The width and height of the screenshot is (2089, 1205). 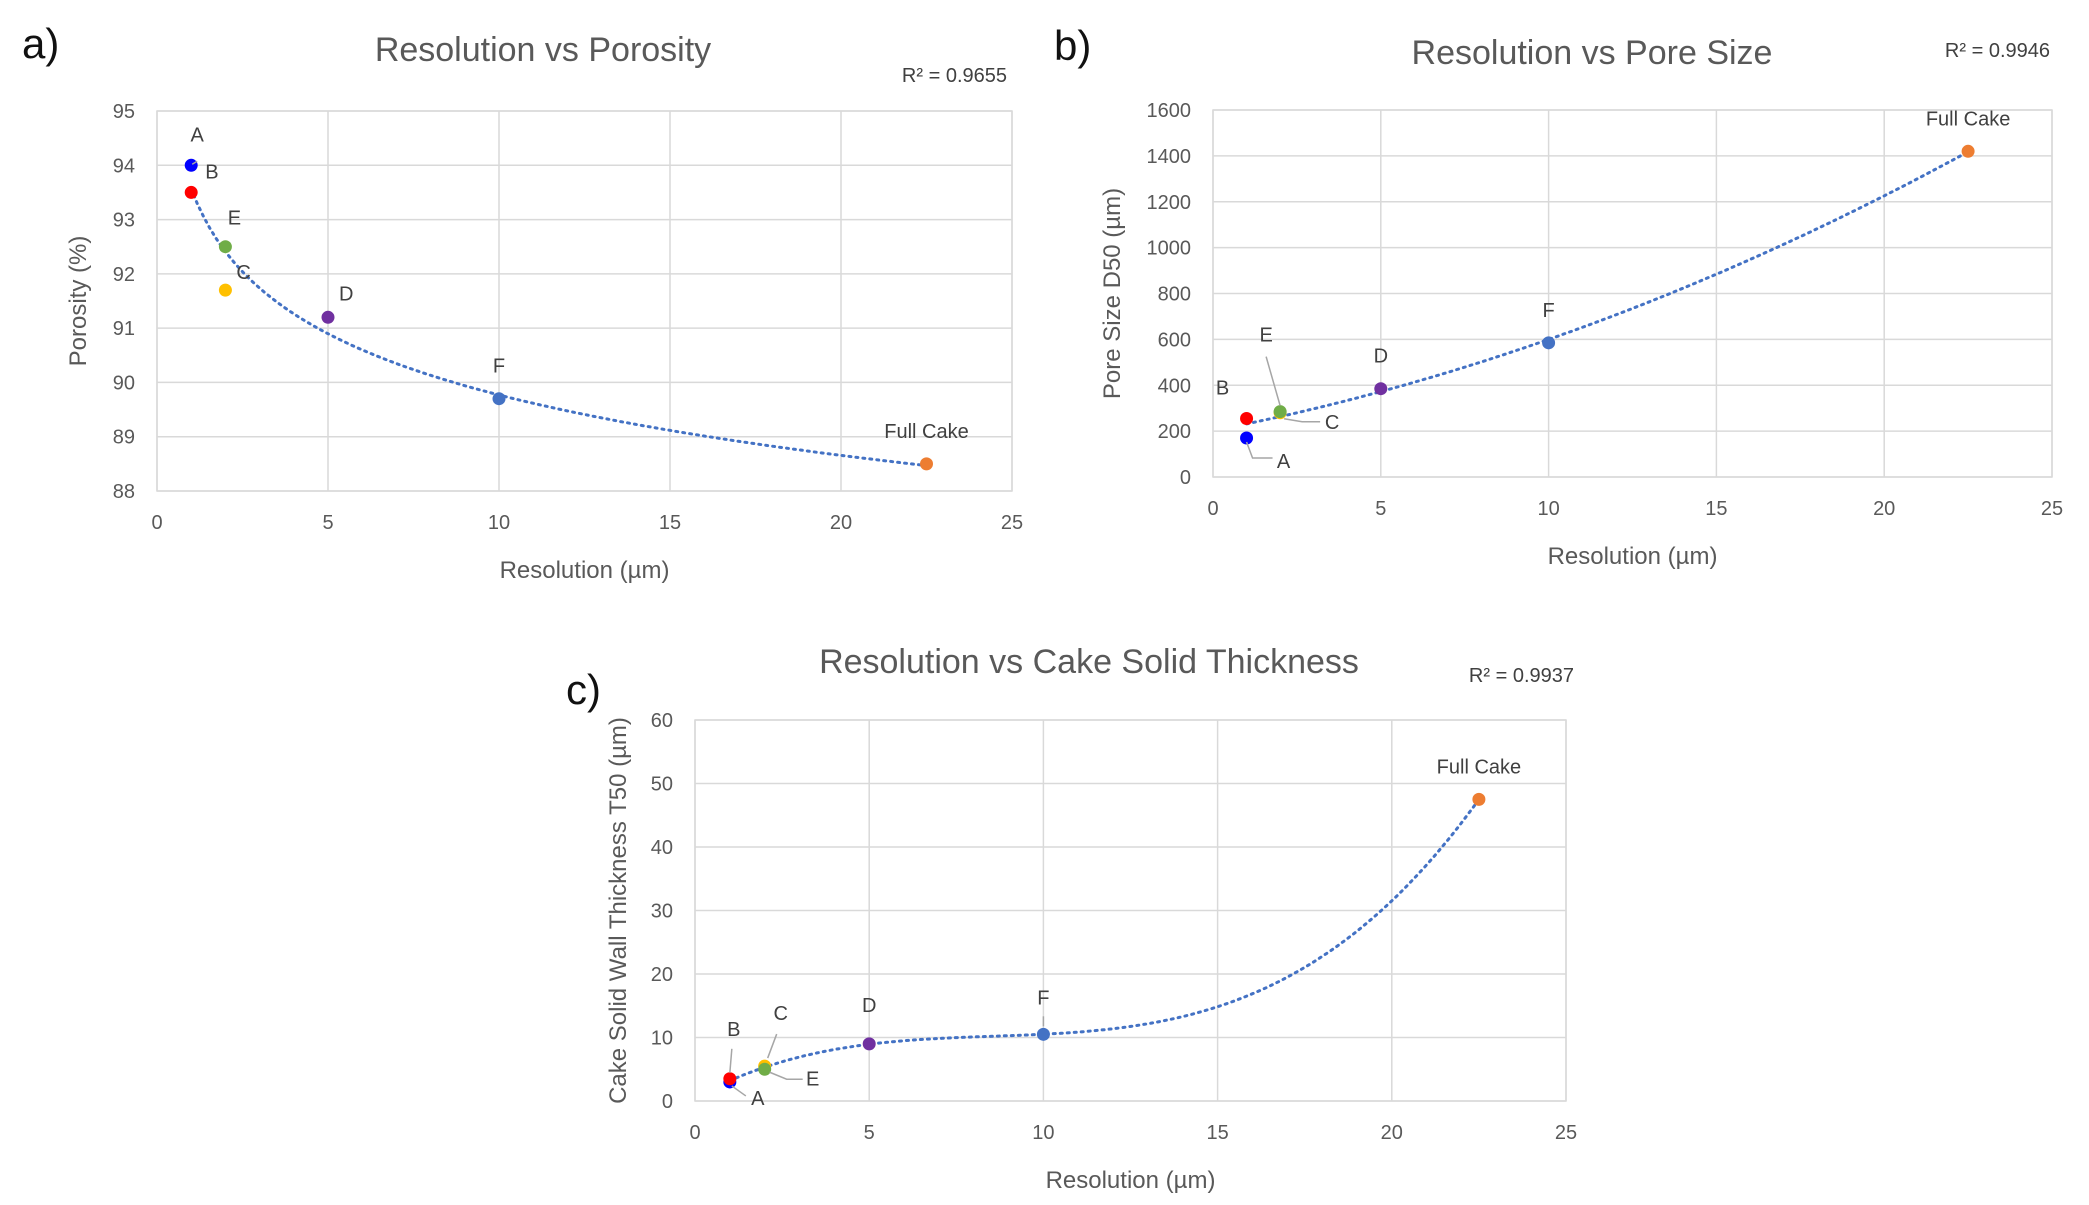 I want to click on y-tick-label: 89, so click(x=124, y=438).